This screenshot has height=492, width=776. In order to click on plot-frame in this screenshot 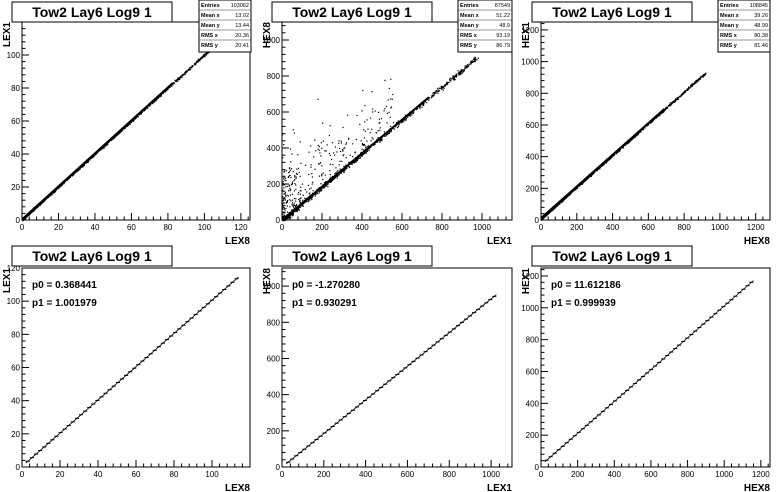, I will do `click(397, 367)`.